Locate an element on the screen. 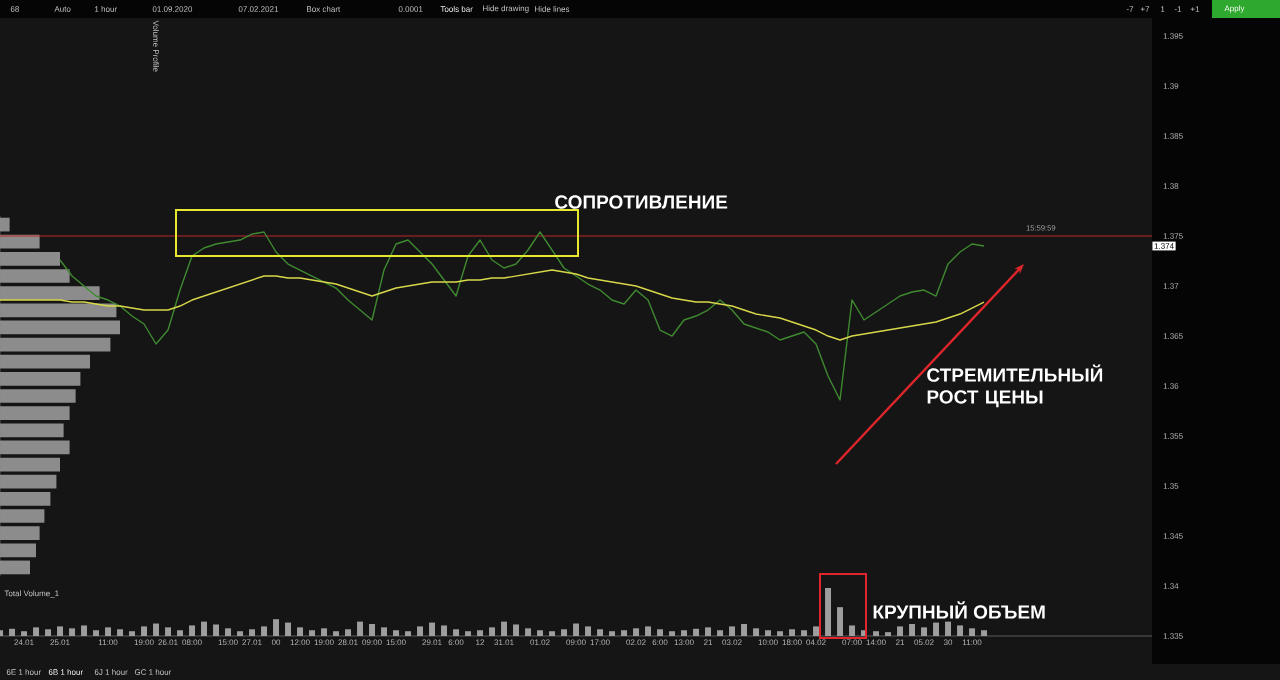 This screenshot has height=680, width=1280. annotation: СТРЕМИТЕЛЬНЫЙ РОСТ ЦЕНЫ is located at coordinates (1015, 386).